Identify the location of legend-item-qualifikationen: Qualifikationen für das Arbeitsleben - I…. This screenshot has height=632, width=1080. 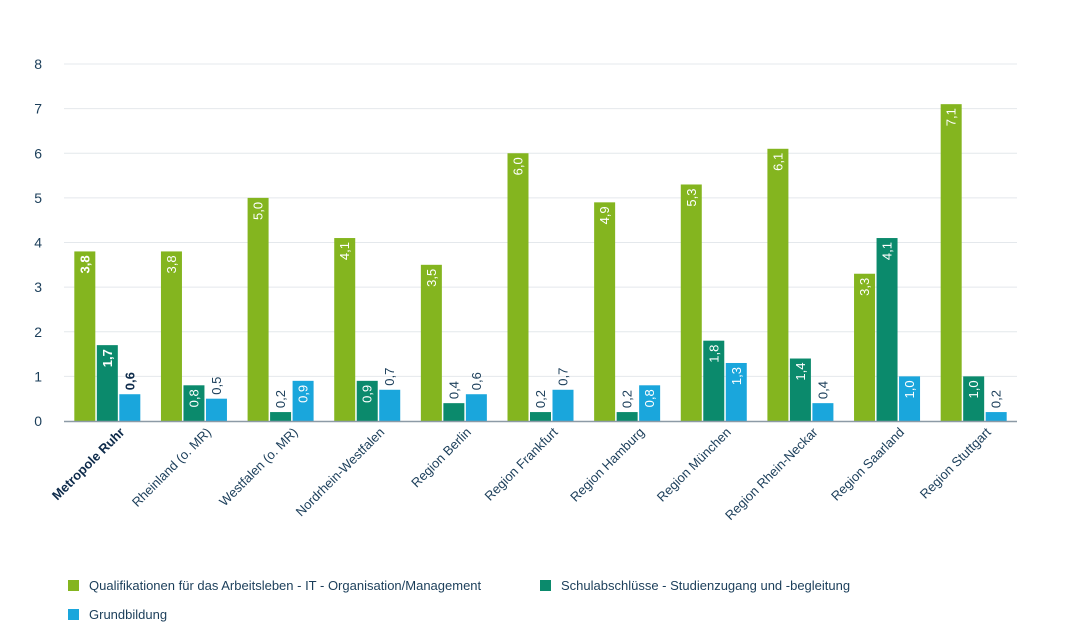
(274, 585).